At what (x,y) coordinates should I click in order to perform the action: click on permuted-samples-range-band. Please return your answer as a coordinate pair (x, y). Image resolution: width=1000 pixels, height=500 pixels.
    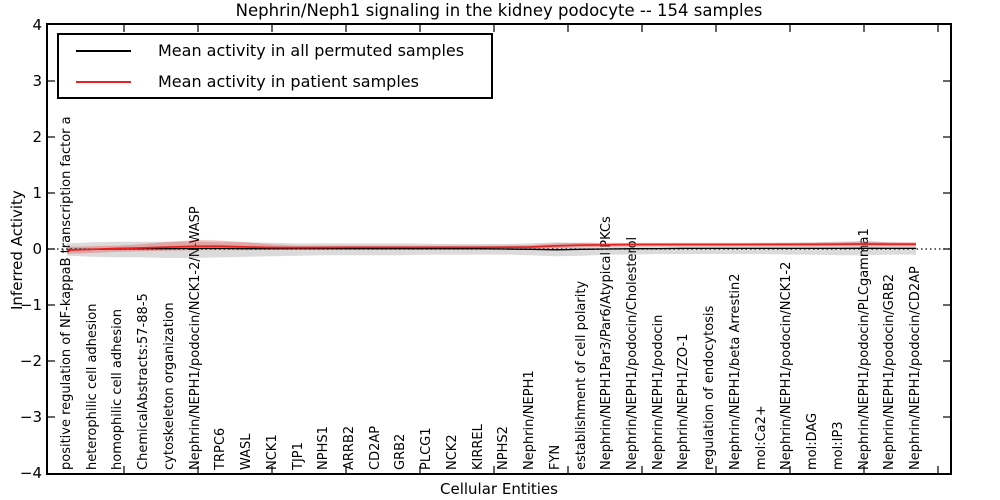
    Looking at the image, I should click on (491, 249).